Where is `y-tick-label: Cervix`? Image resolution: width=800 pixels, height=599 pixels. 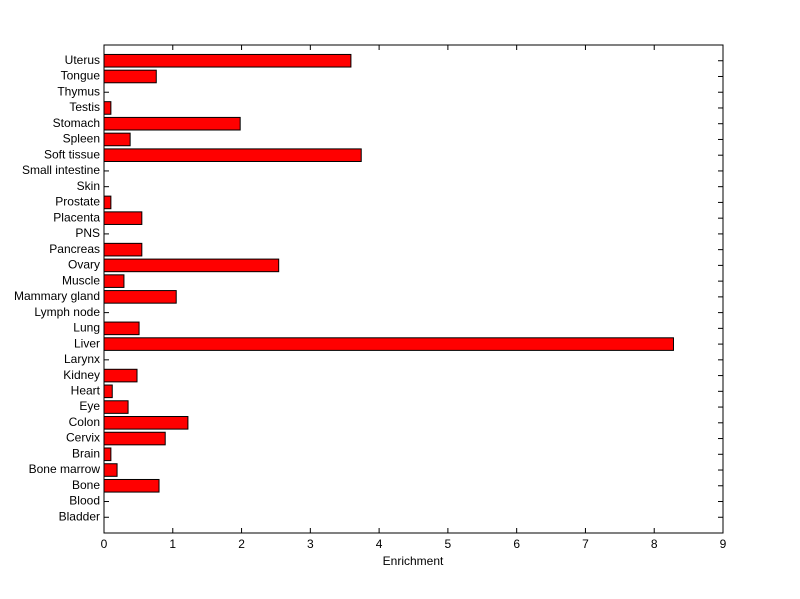 y-tick-label: Cervix is located at coordinates (83, 438).